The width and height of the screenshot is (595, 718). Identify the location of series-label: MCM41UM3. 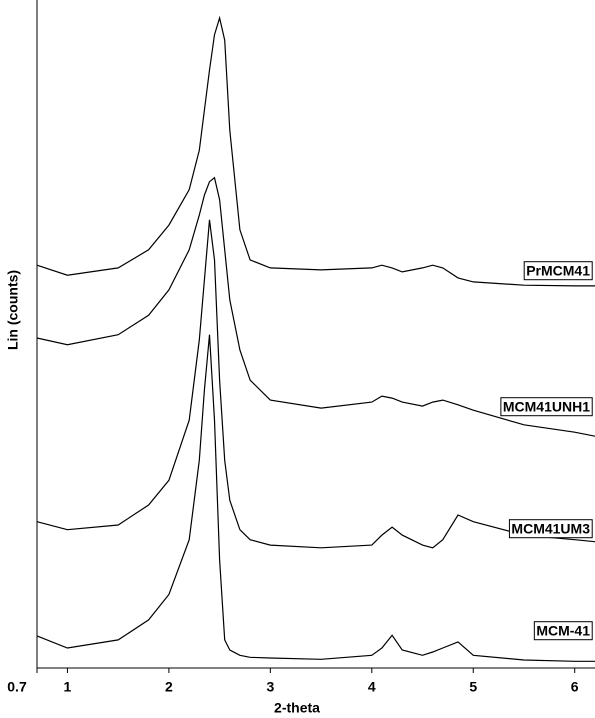
(550, 529).